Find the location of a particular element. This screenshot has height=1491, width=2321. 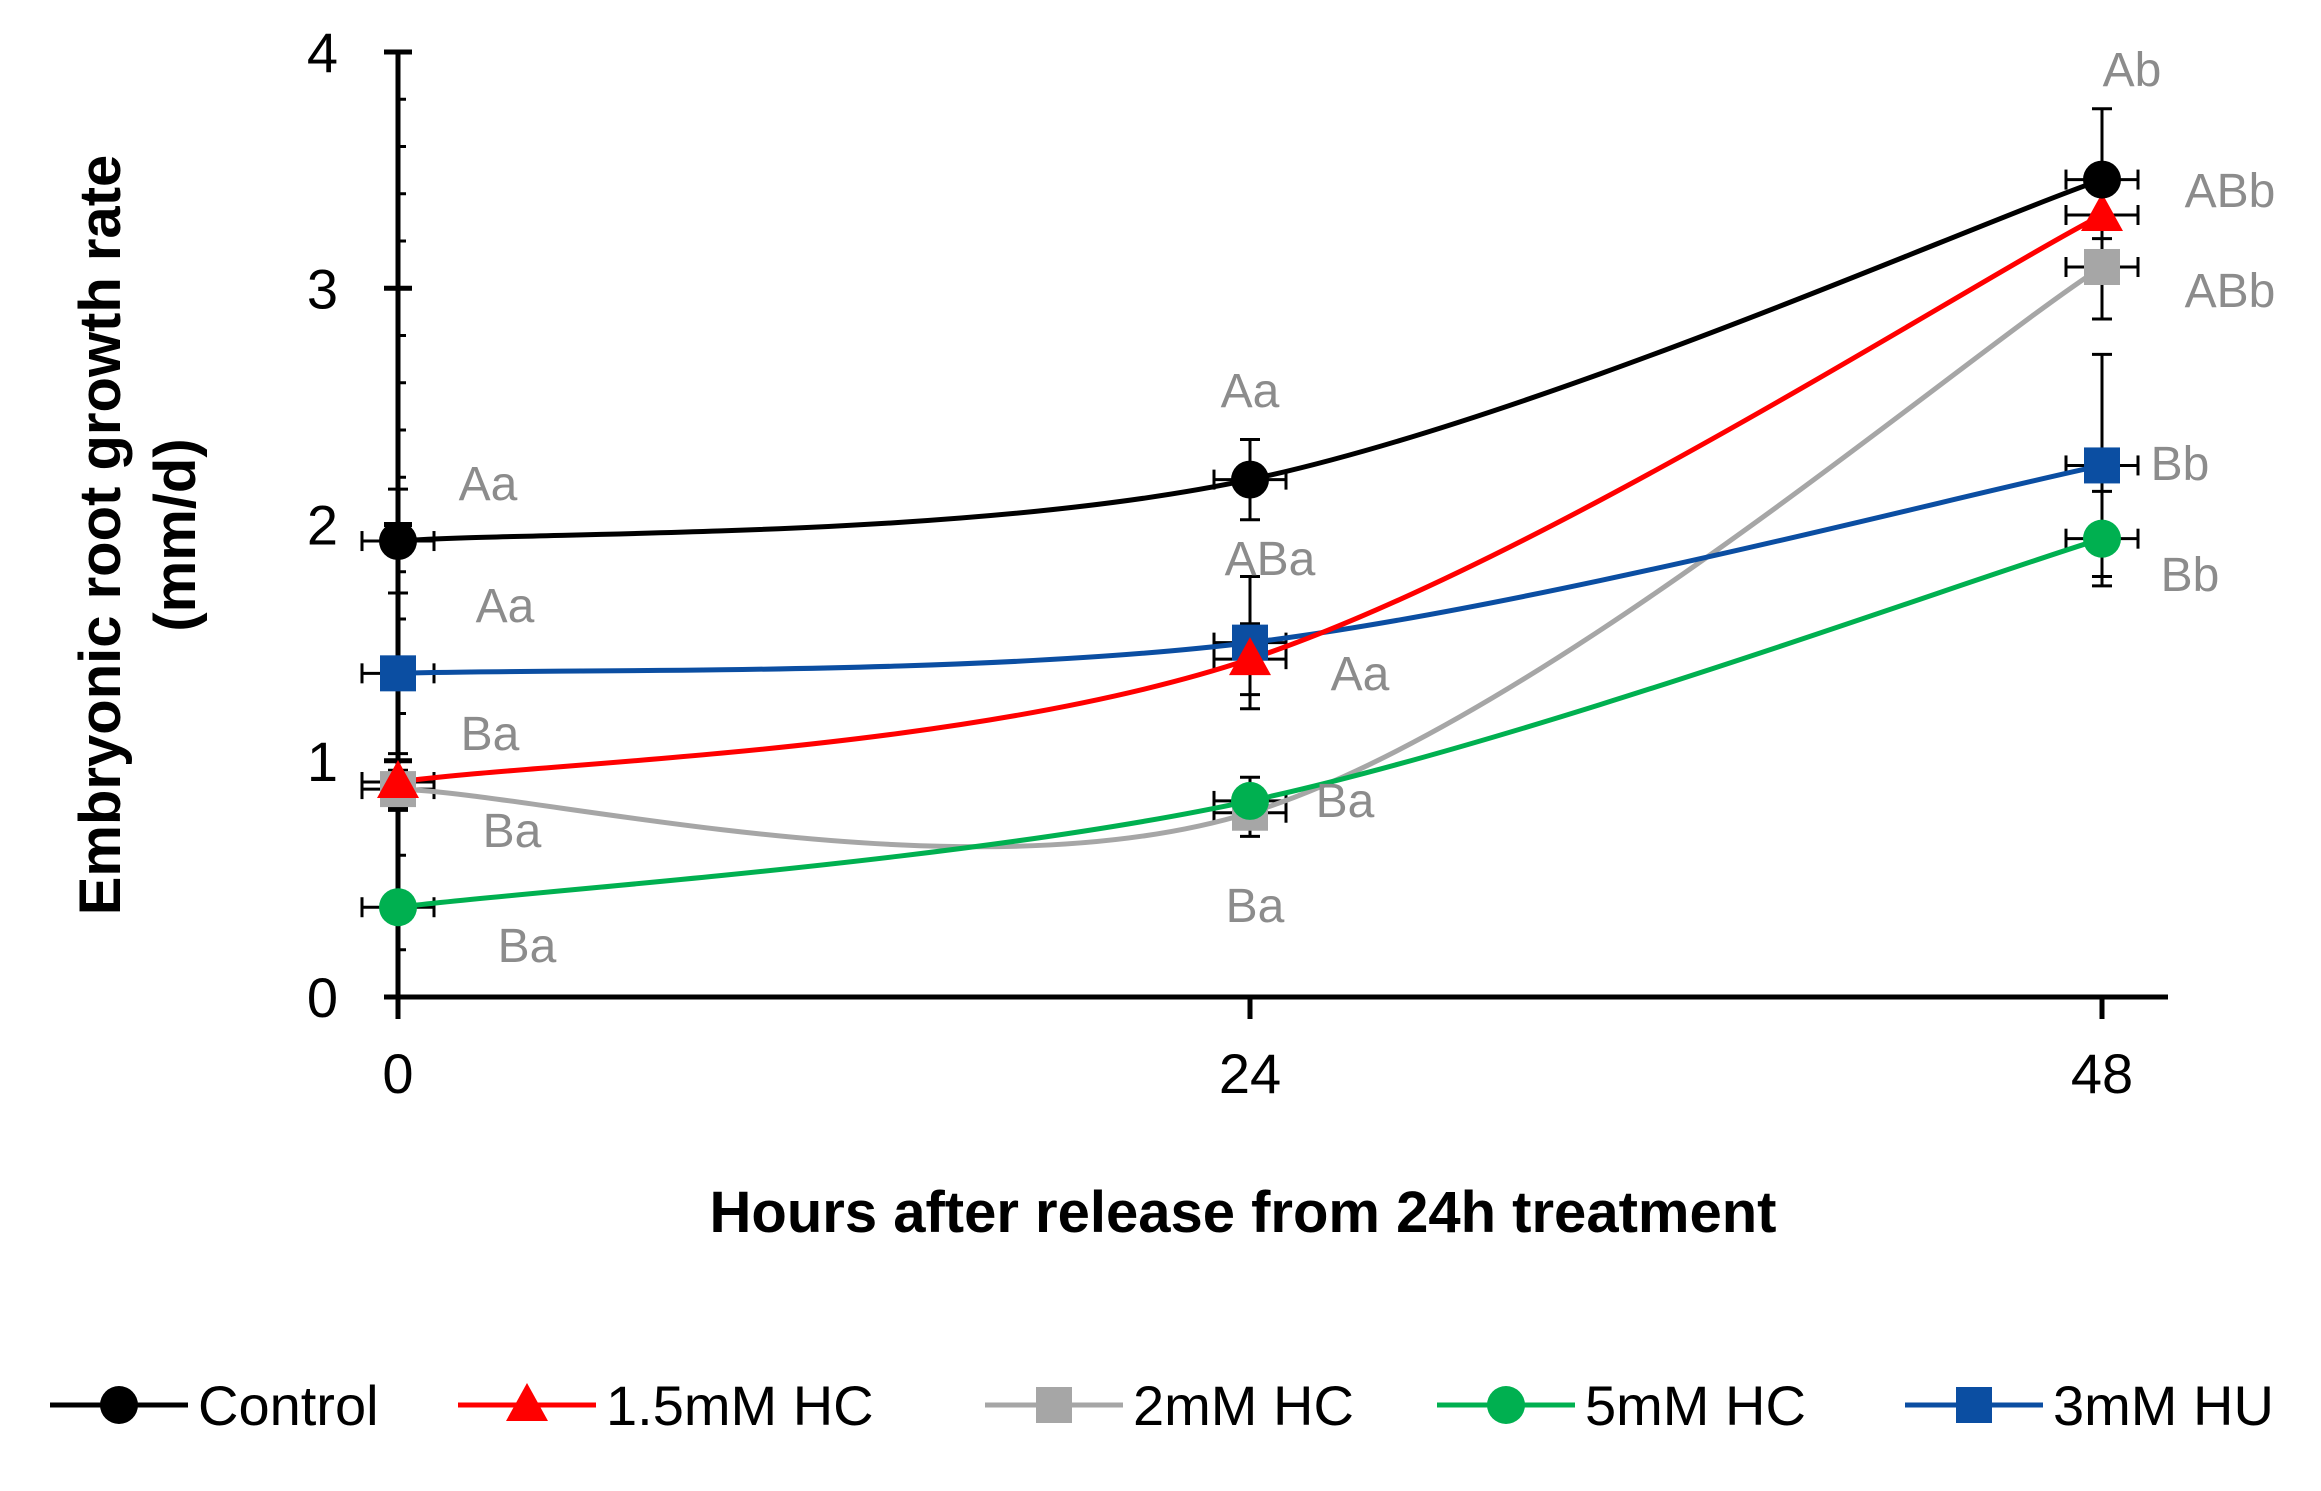

x-tick-label: 0 is located at coordinates (397, 1073).